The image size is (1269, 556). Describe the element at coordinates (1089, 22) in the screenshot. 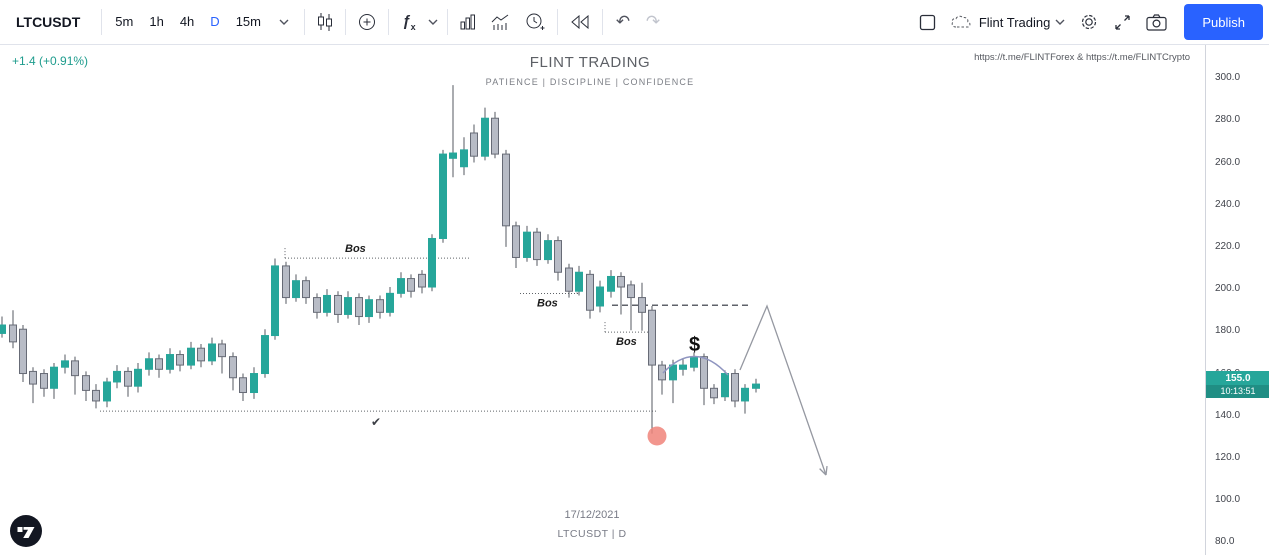

I see `settings-button` at that location.